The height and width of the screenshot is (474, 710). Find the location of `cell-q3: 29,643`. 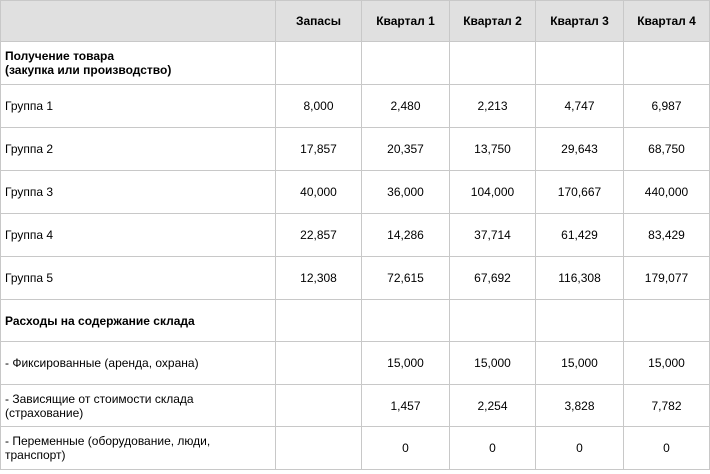

cell-q3: 29,643 is located at coordinates (579, 149).